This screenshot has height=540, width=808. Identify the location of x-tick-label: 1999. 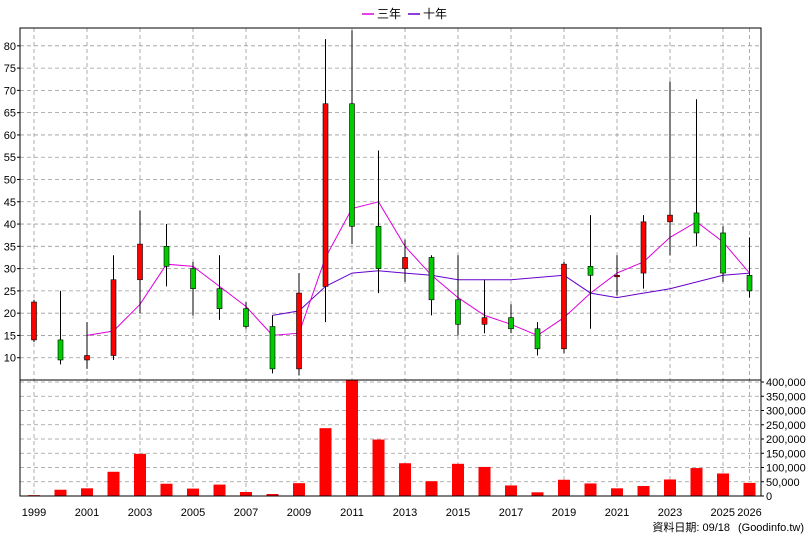
(34, 513).